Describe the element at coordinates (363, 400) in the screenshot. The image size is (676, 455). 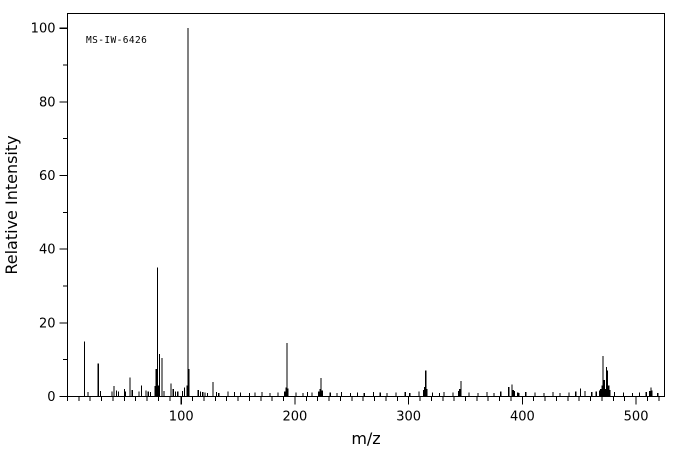
I see `x-axis-ticks` at that location.